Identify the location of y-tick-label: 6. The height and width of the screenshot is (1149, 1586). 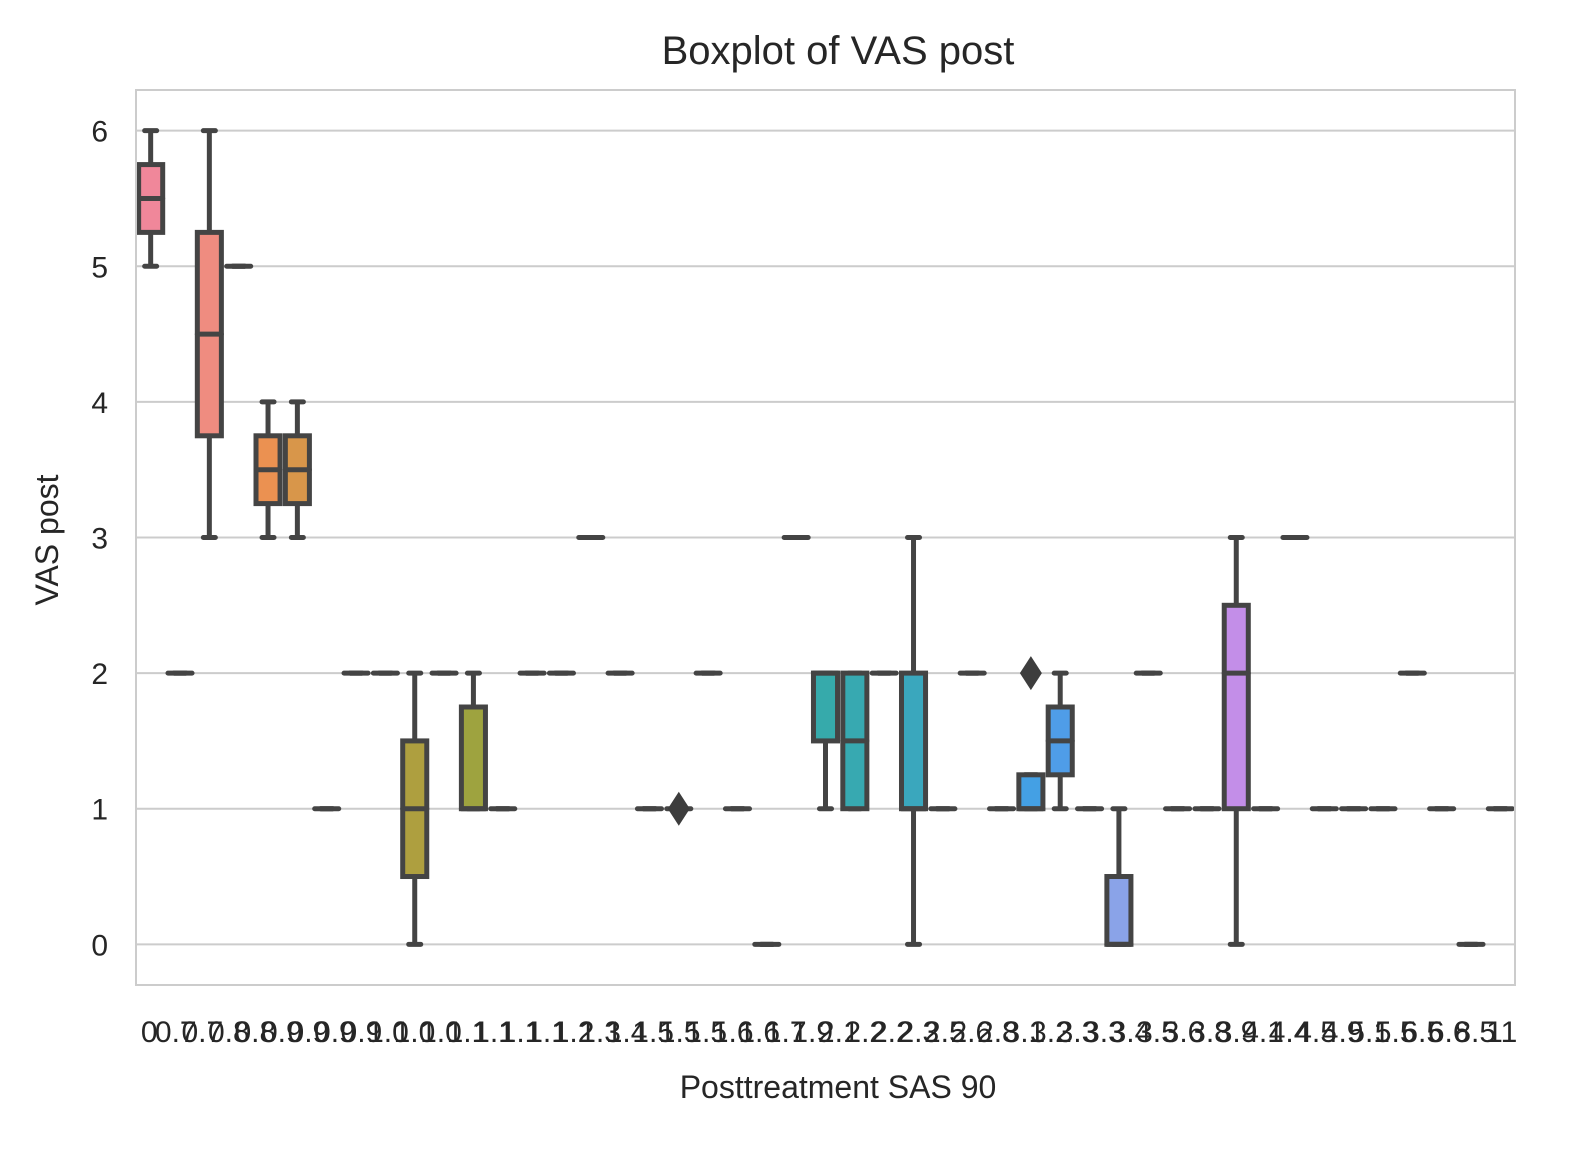
(99, 132).